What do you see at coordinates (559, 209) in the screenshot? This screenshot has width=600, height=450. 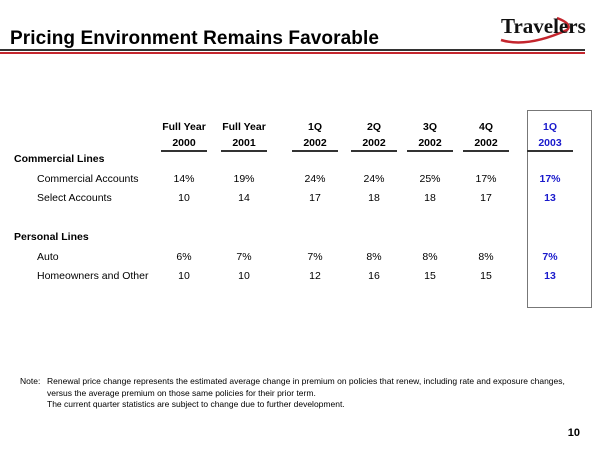 I see `current-quarter-highlight-box` at bounding box center [559, 209].